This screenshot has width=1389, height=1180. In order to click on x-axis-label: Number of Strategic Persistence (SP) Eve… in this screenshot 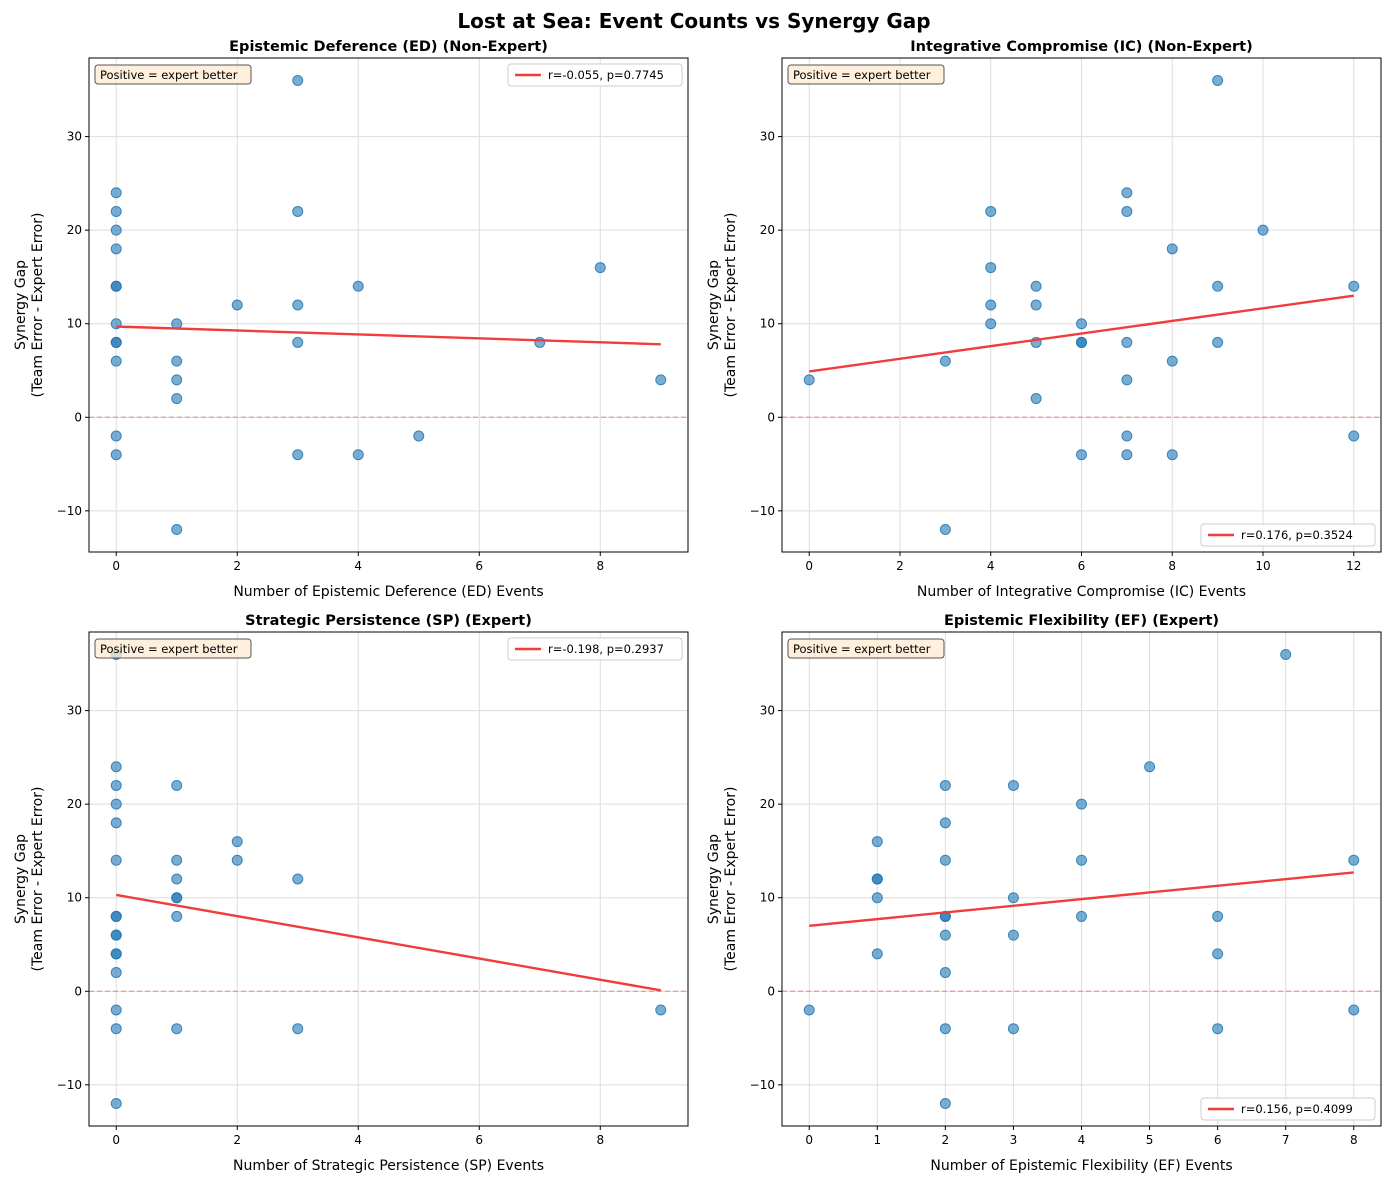, I will do `click(388, 1166)`.